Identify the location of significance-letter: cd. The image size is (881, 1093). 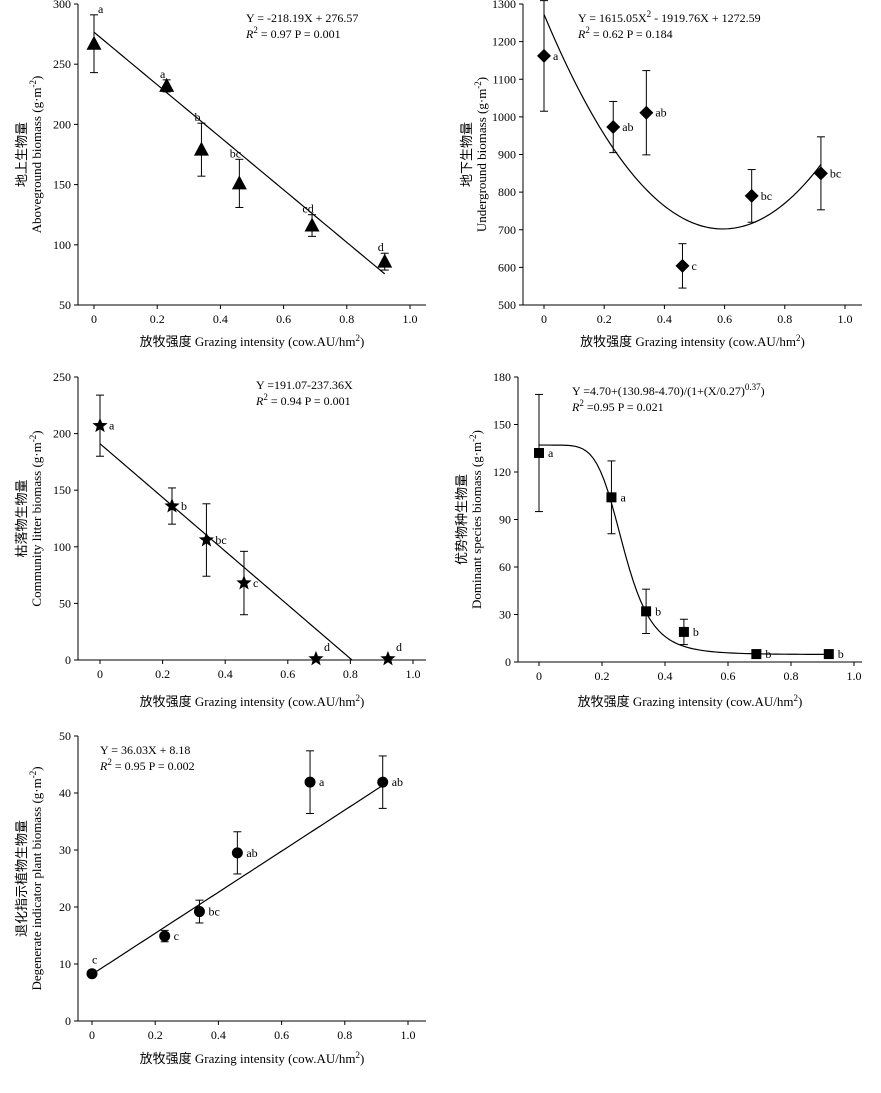
(307, 209).